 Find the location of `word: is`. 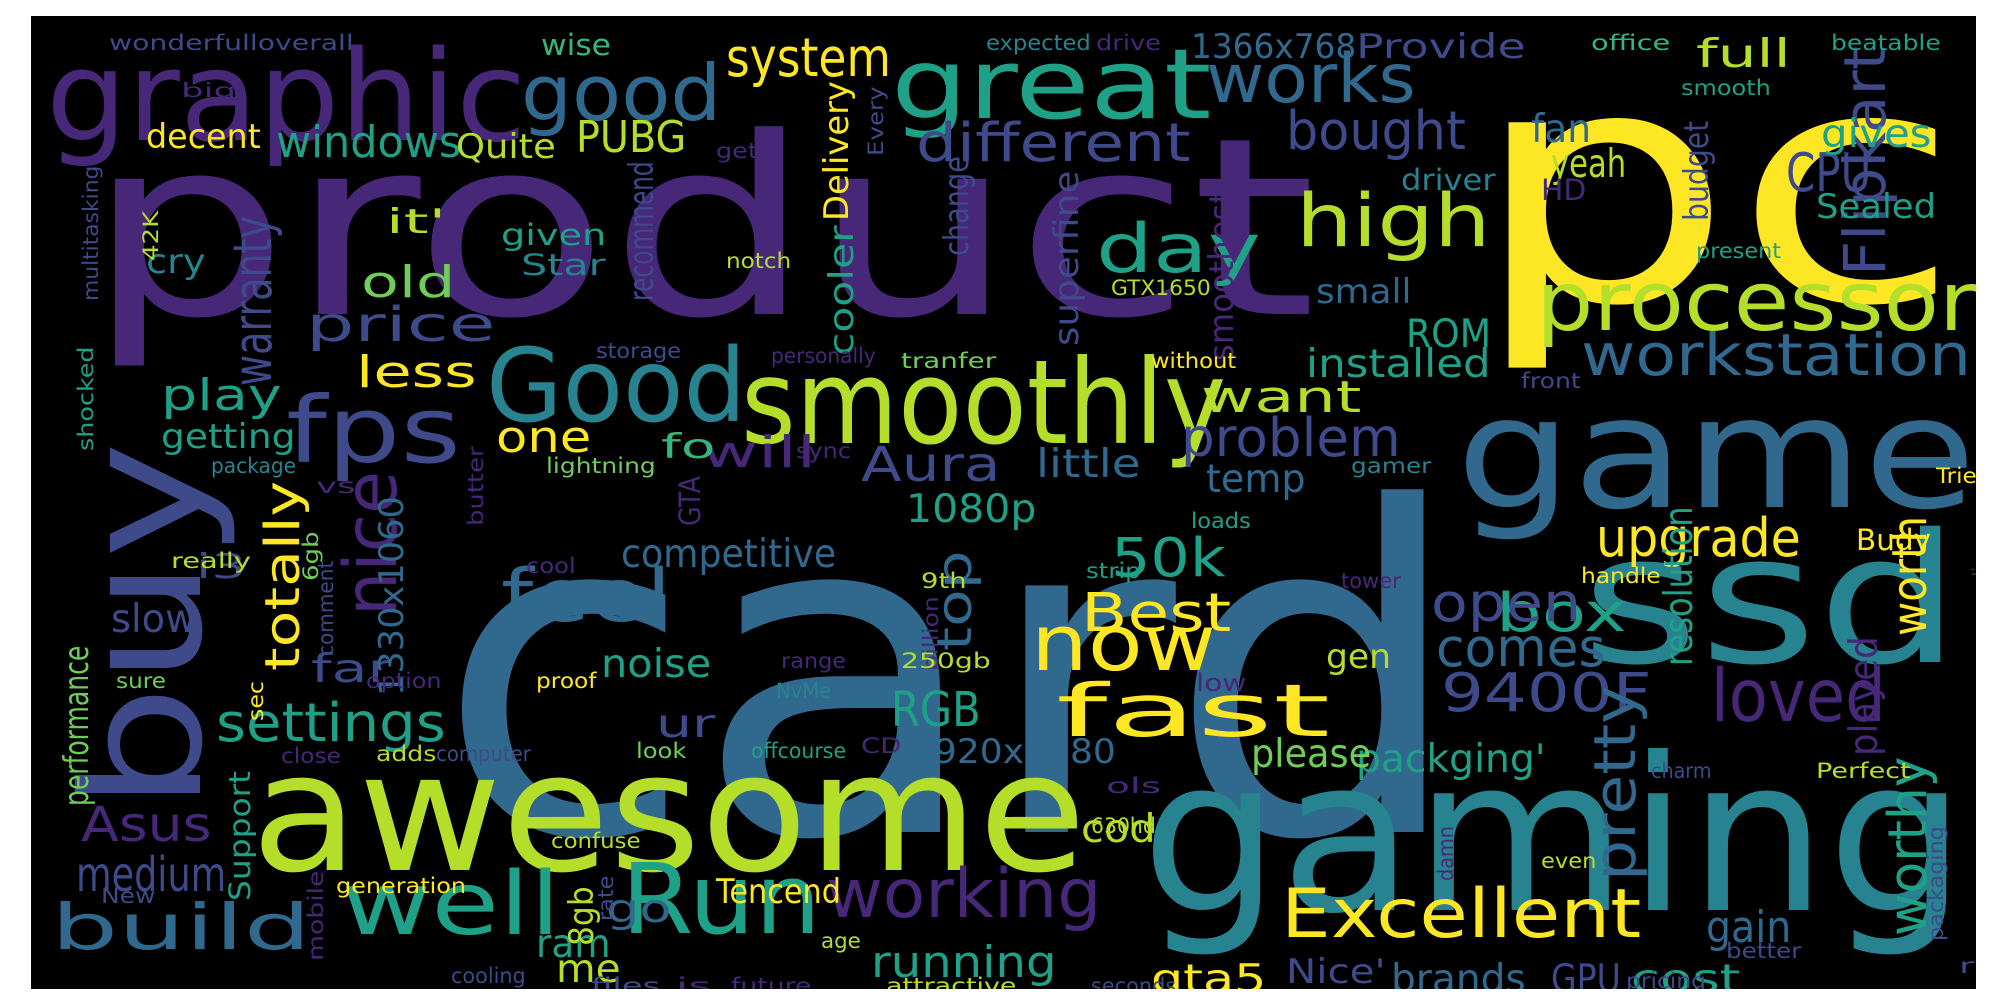

word: is is located at coordinates (694, 981).